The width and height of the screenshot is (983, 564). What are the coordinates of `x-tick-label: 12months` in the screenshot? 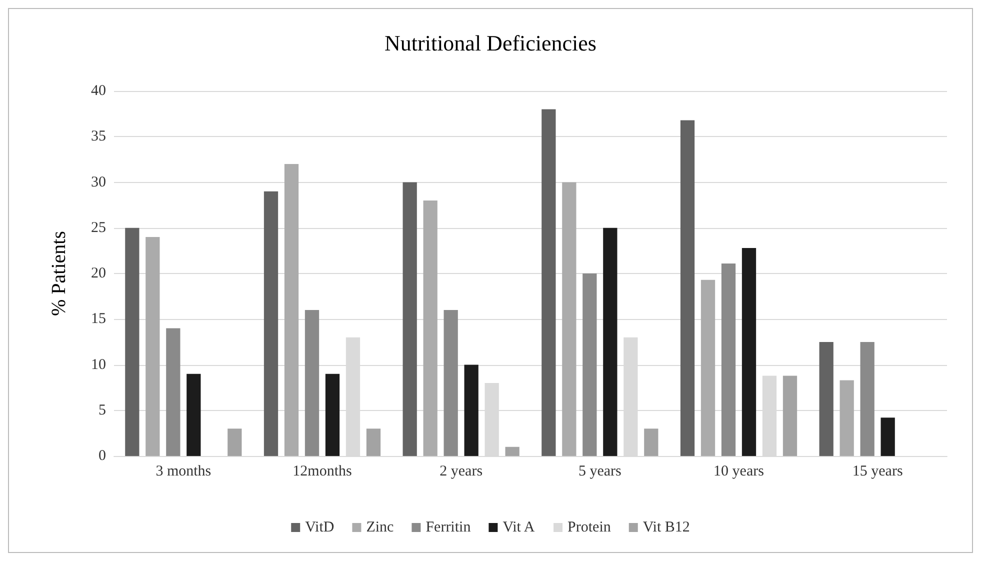 It's located at (322, 472).